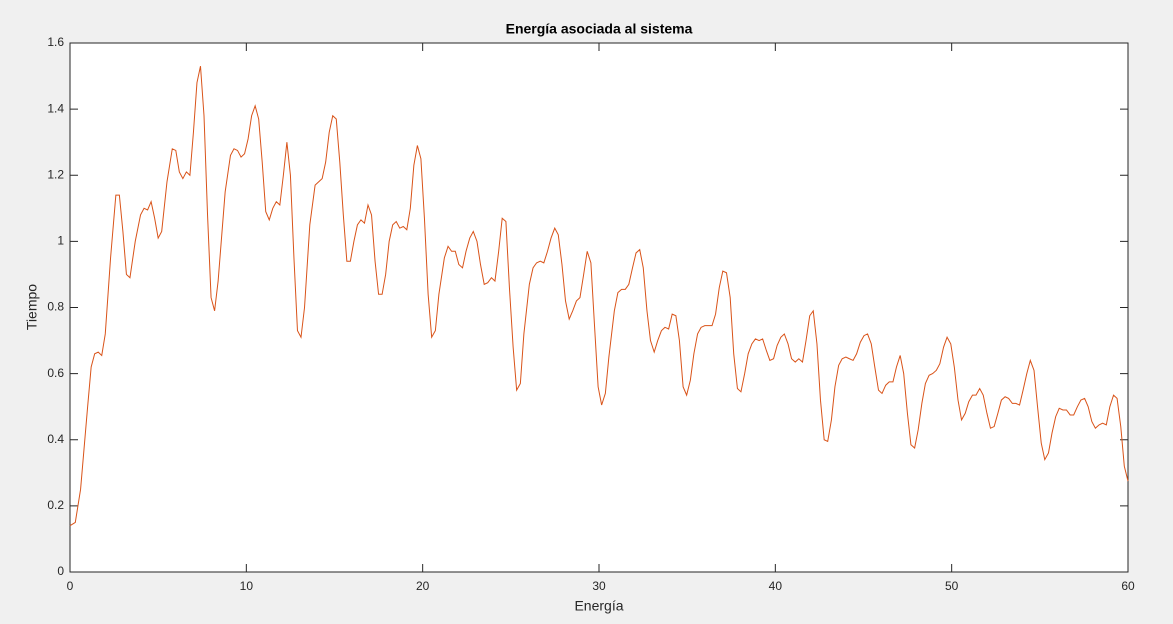 This screenshot has width=1173, height=624. I want to click on y-axis-label: Tiempo, so click(32, 307).